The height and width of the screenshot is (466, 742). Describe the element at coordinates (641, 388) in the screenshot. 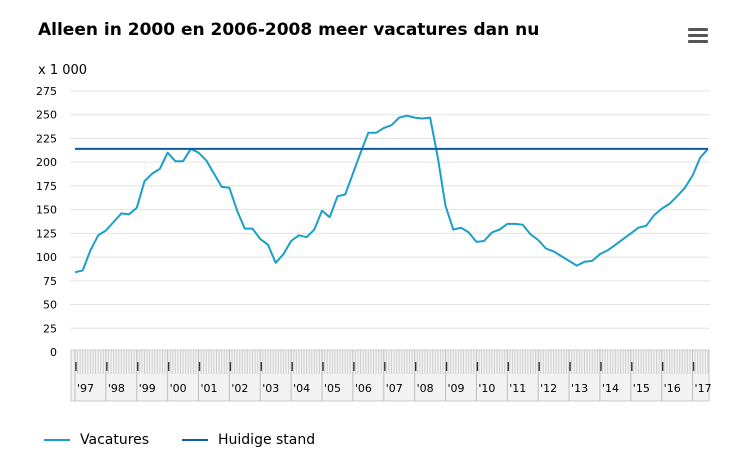

I see `x-tick-label: '15` at that location.